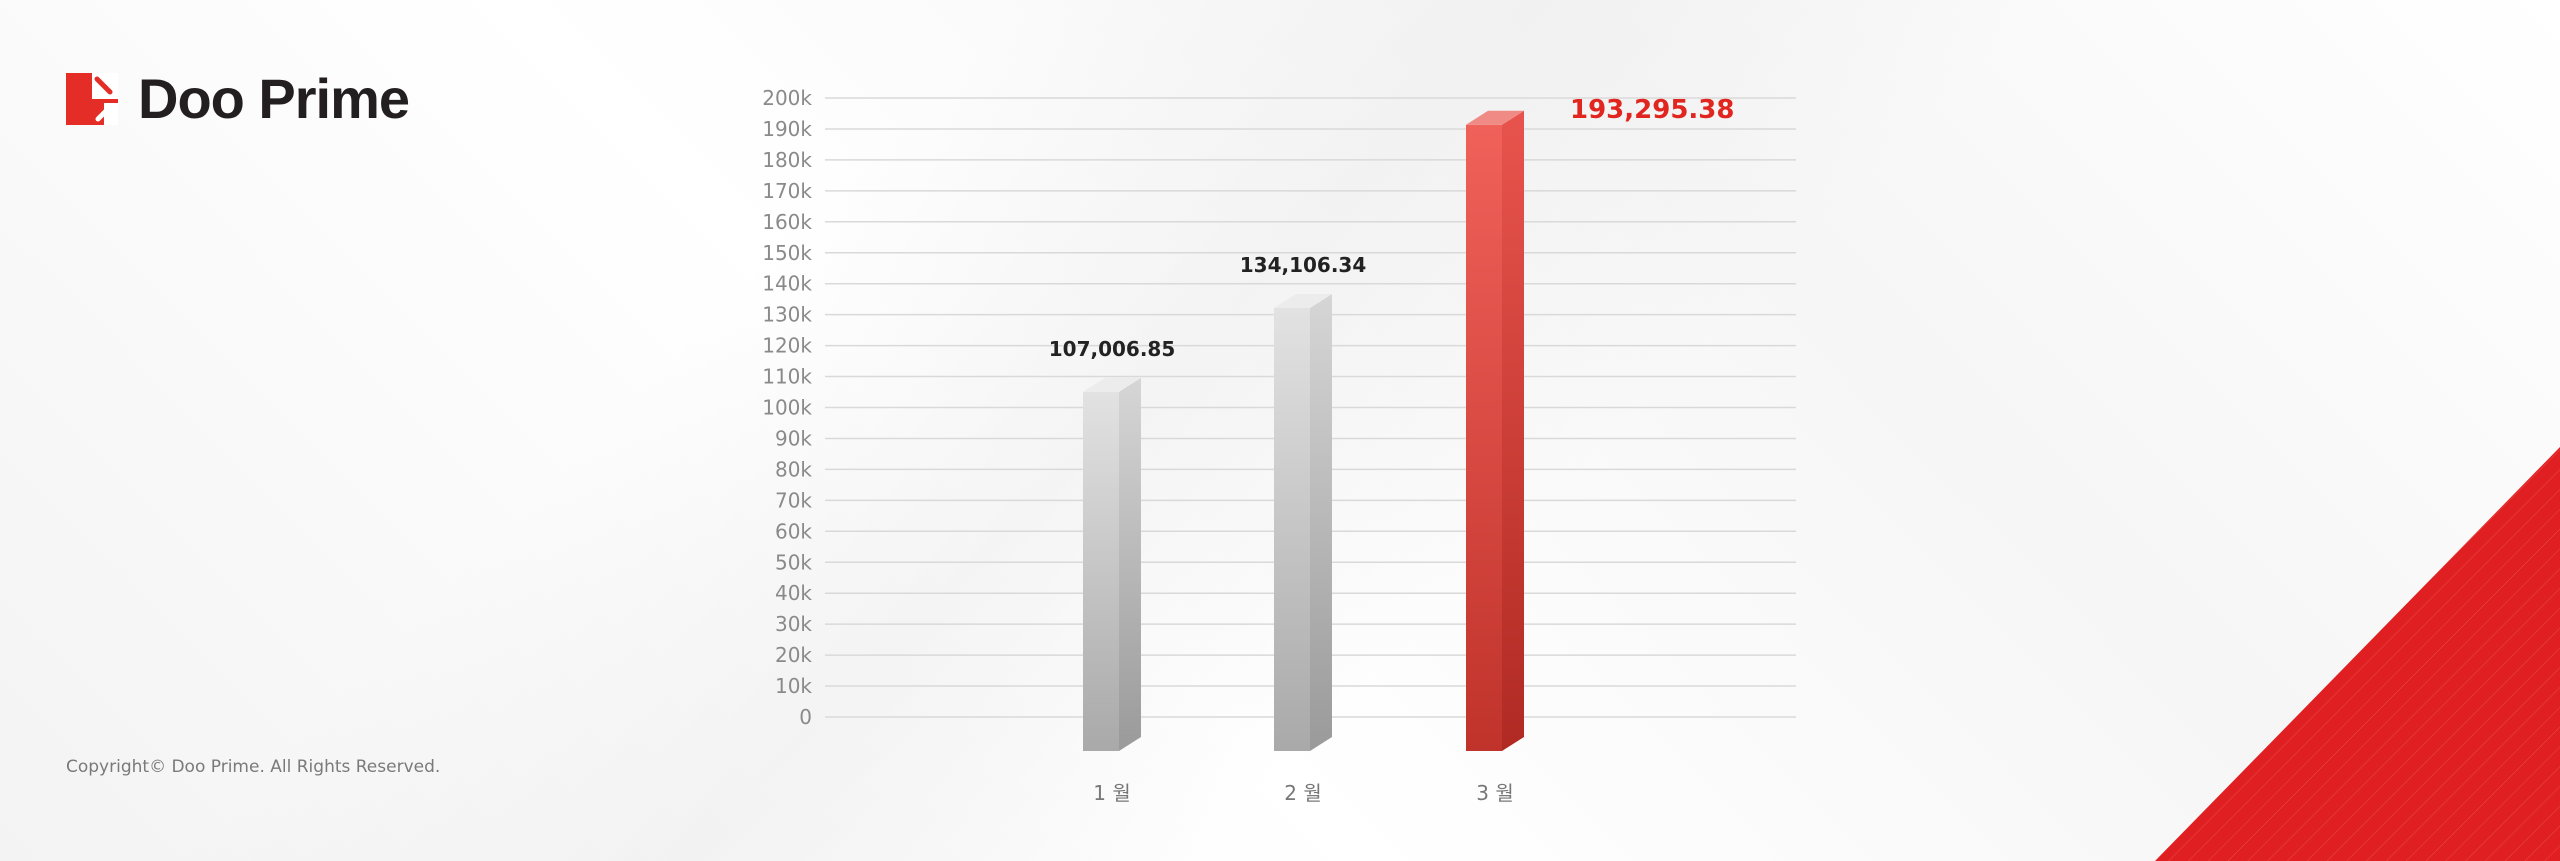 This screenshot has width=2560, height=861. I want to click on y-tick-label: 70k, so click(793, 500).